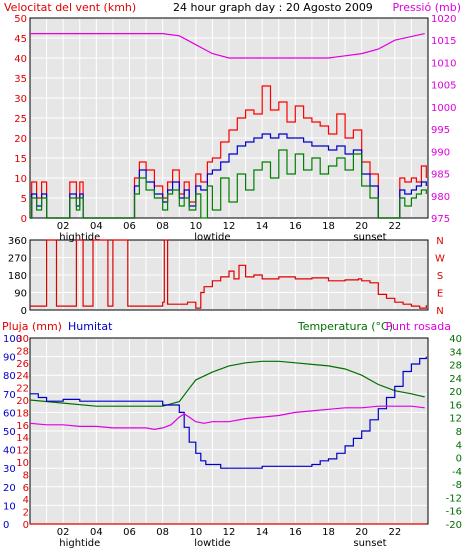 The image size is (465, 556). Describe the element at coordinates (459, 445) in the screenshot. I see `temperature-tick-label: 4` at that location.